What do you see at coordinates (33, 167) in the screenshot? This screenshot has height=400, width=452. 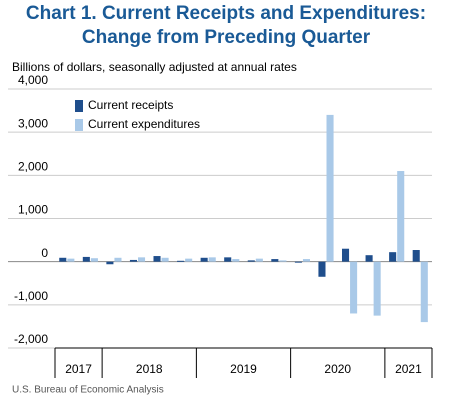 I see `y-tick-label: 2,000` at bounding box center [33, 167].